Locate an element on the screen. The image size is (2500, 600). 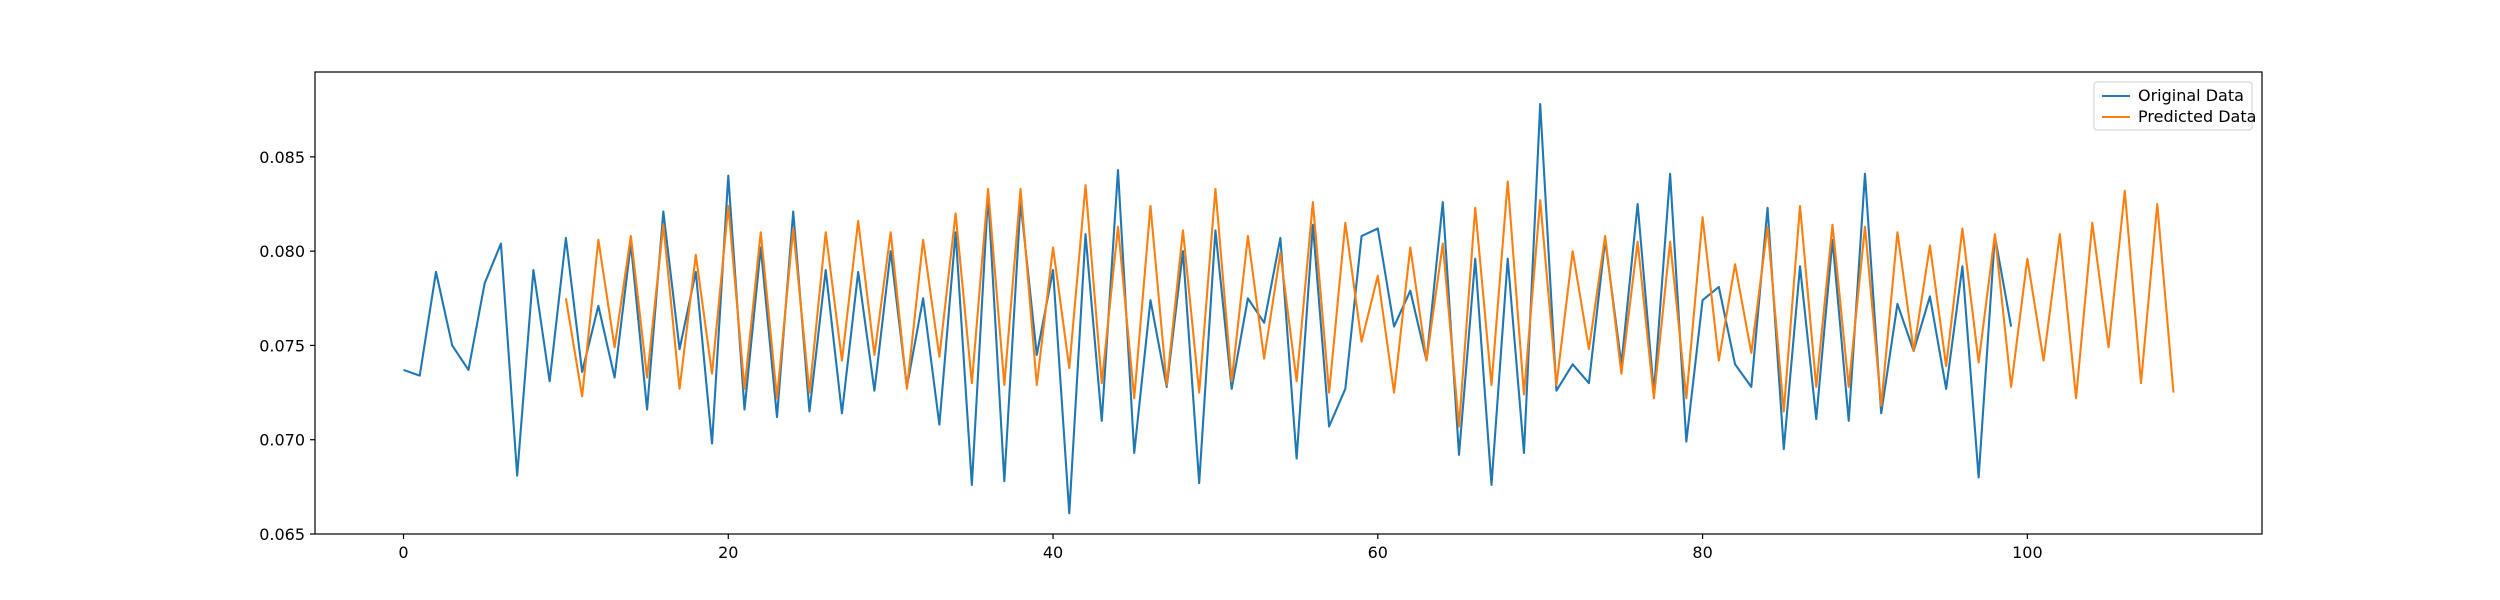
y-tick-label: 0.065 is located at coordinates (282, 534).